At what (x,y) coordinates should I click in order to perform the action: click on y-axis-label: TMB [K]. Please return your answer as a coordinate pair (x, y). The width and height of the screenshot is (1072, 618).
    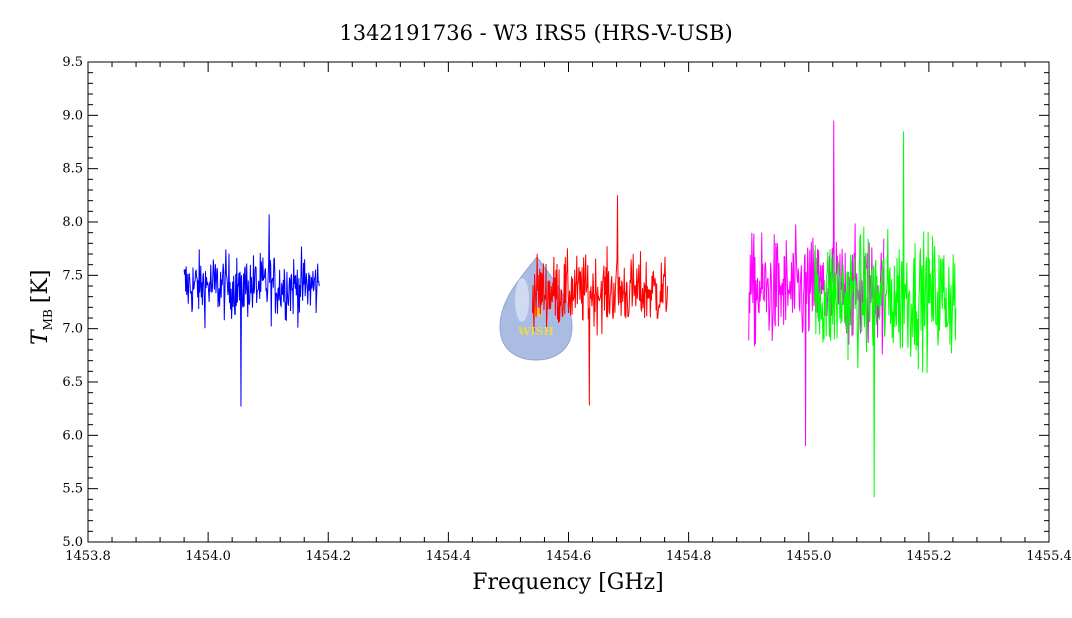
    Looking at the image, I should click on (41, 307).